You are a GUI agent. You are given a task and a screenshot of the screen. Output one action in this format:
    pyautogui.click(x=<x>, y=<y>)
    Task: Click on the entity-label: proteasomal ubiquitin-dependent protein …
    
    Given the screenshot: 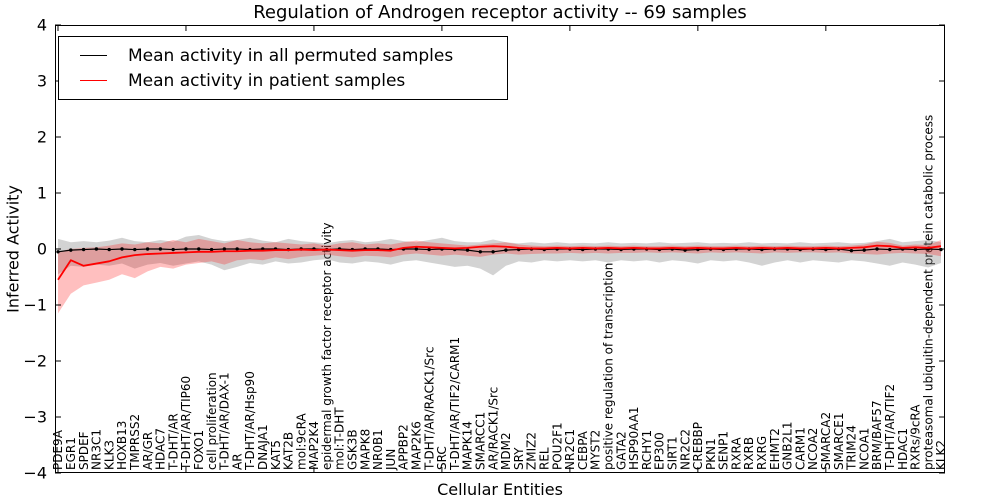 What is the action you would take?
    pyautogui.click(x=928, y=292)
    